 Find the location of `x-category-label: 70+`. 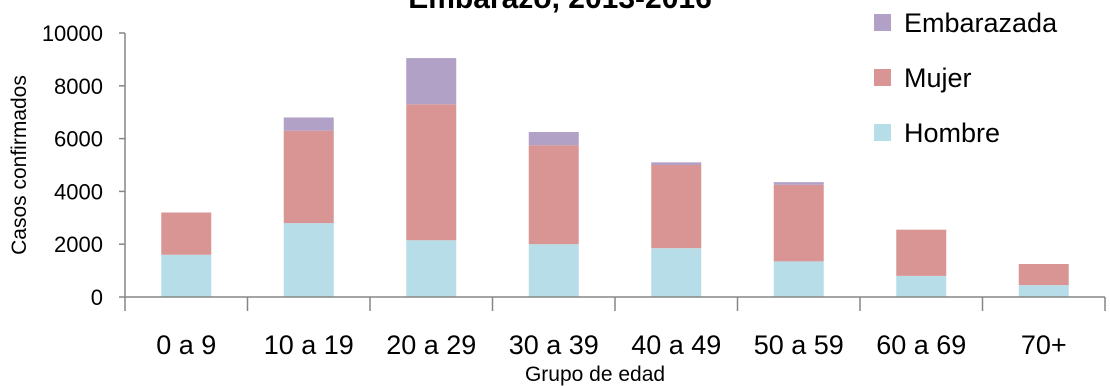

x-category-label: 70+ is located at coordinates (1044, 345).